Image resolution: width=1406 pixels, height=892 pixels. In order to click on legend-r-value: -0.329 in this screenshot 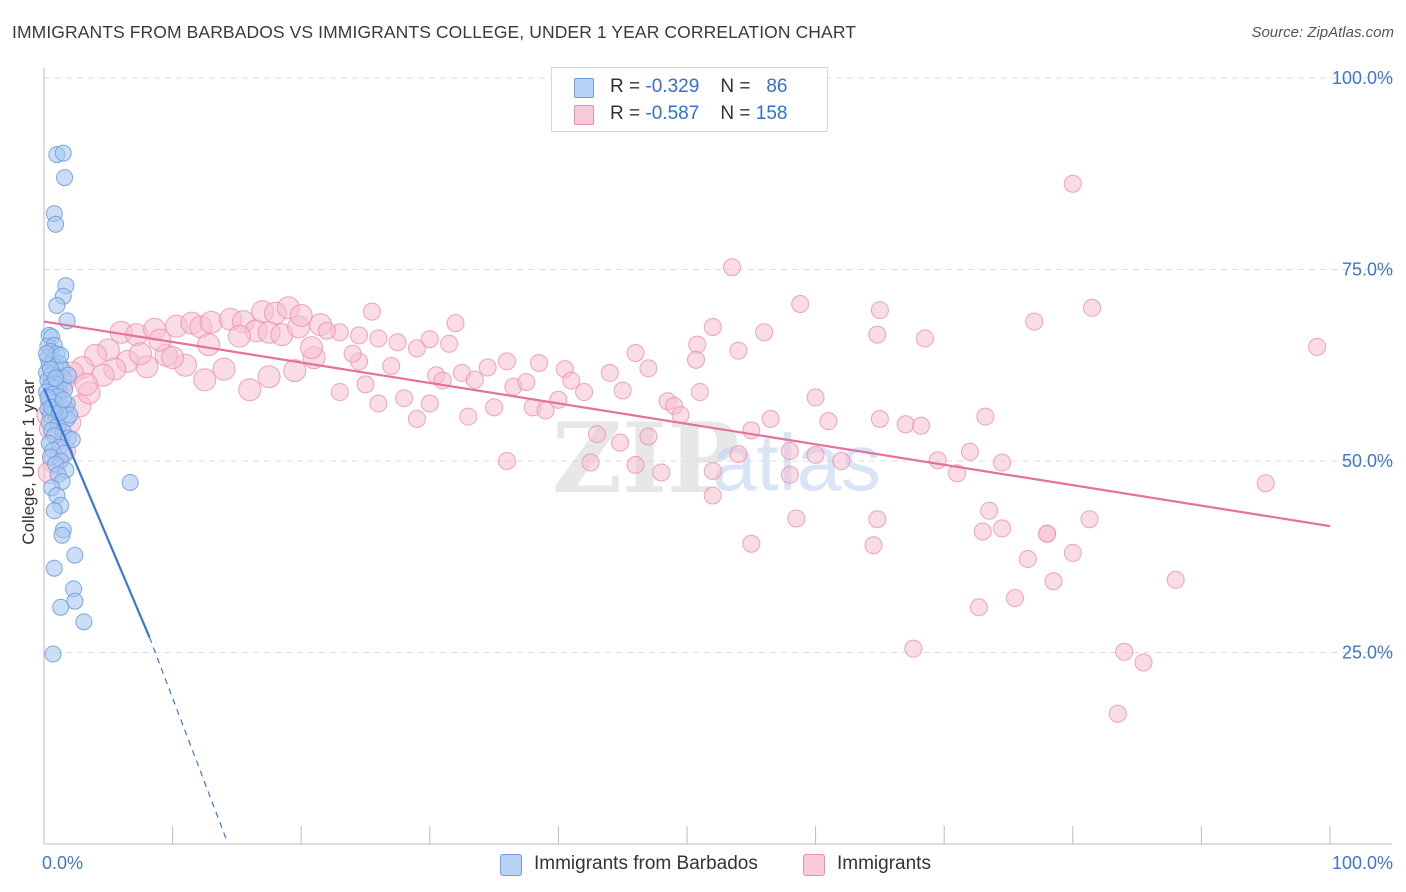, I will do `click(672, 86)`.